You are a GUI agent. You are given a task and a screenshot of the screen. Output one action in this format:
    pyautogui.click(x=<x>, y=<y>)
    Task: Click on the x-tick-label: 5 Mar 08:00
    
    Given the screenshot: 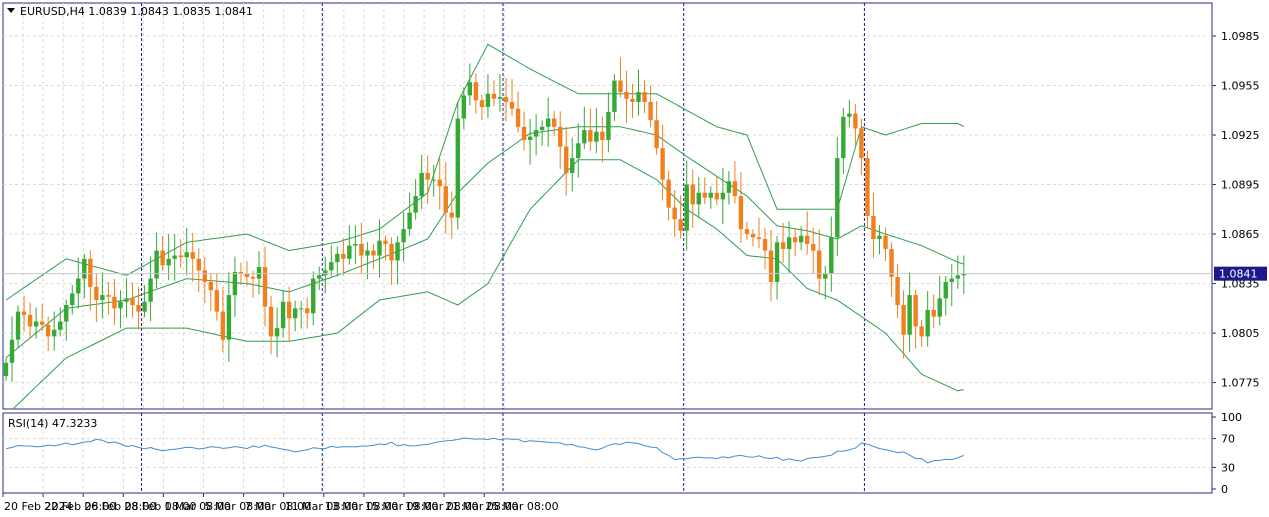 What is the action you would take?
    pyautogui.click(x=238, y=506)
    